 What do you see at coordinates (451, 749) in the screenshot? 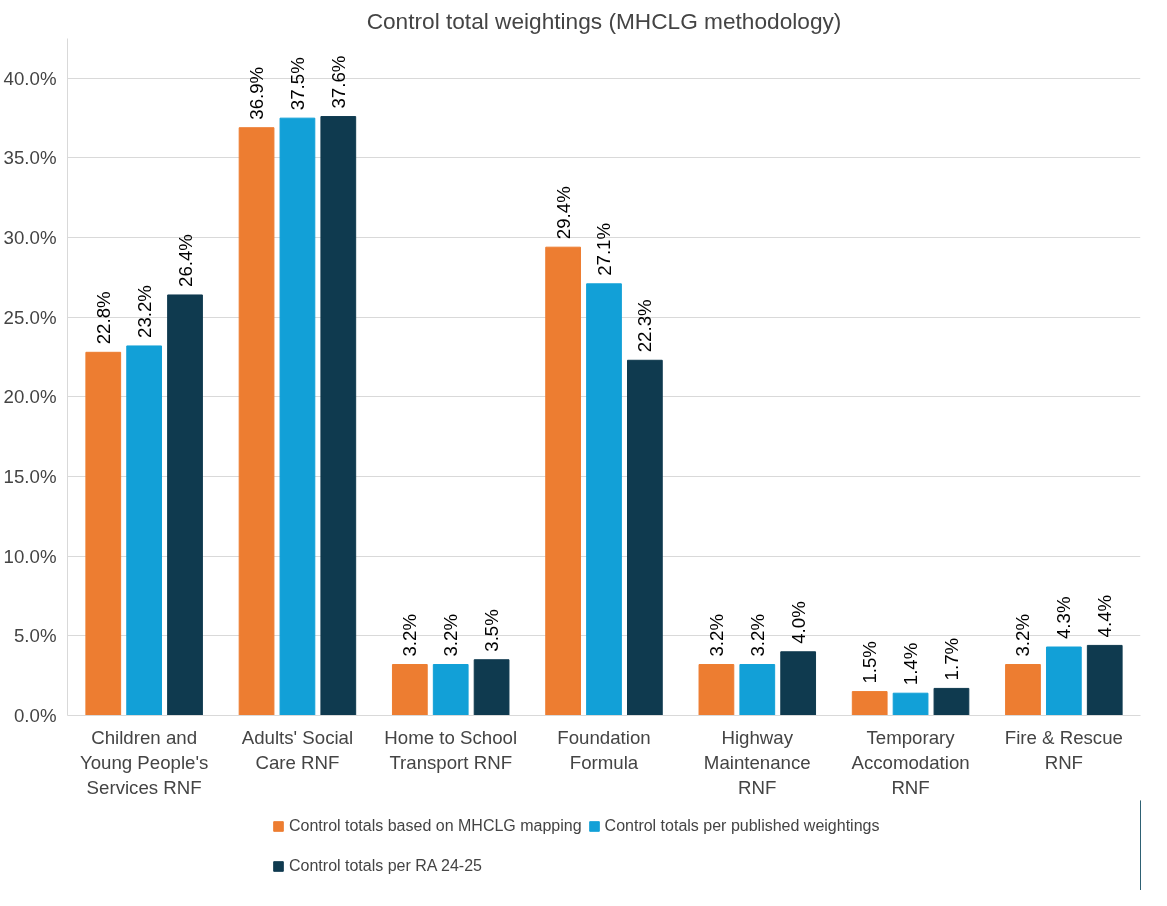
I see `x-tick-label: Home to School Transport RNF` at bounding box center [451, 749].